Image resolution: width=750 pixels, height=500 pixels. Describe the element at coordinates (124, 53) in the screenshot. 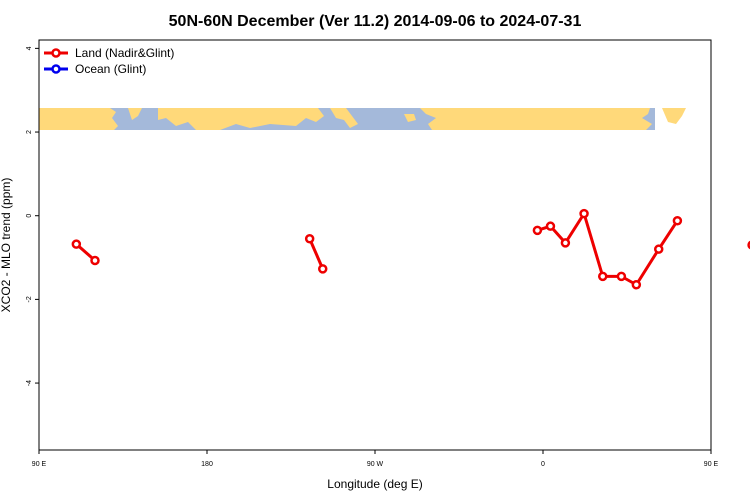

I see `legend-label-land: Land (Nadir&Glint)` at that location.